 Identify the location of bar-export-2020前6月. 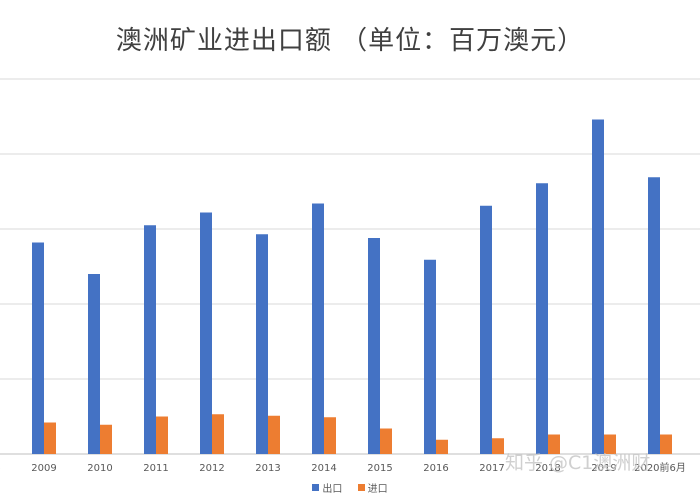
(654, 315).